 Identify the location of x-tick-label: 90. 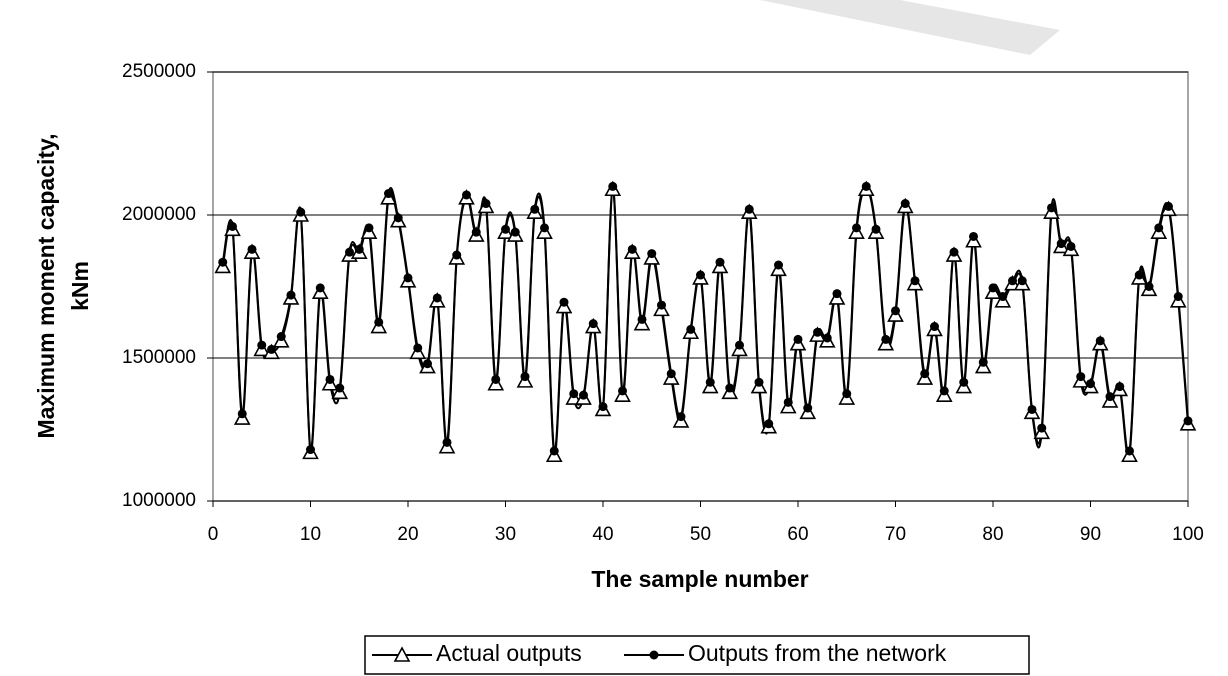
(1090, 534).